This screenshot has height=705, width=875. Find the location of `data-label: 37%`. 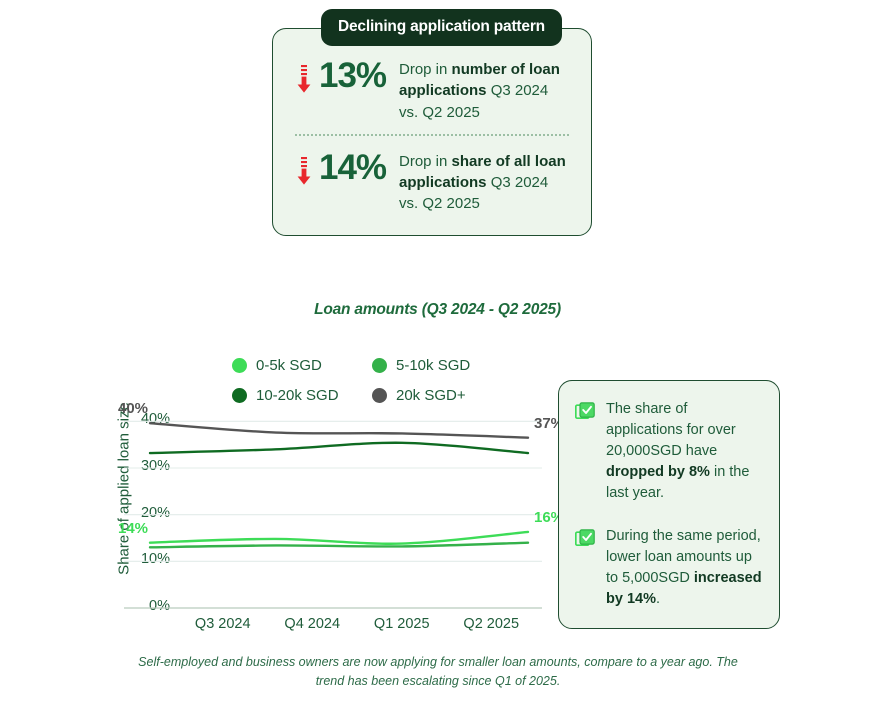

data-label: 37% is located at coordinates (549, 423).